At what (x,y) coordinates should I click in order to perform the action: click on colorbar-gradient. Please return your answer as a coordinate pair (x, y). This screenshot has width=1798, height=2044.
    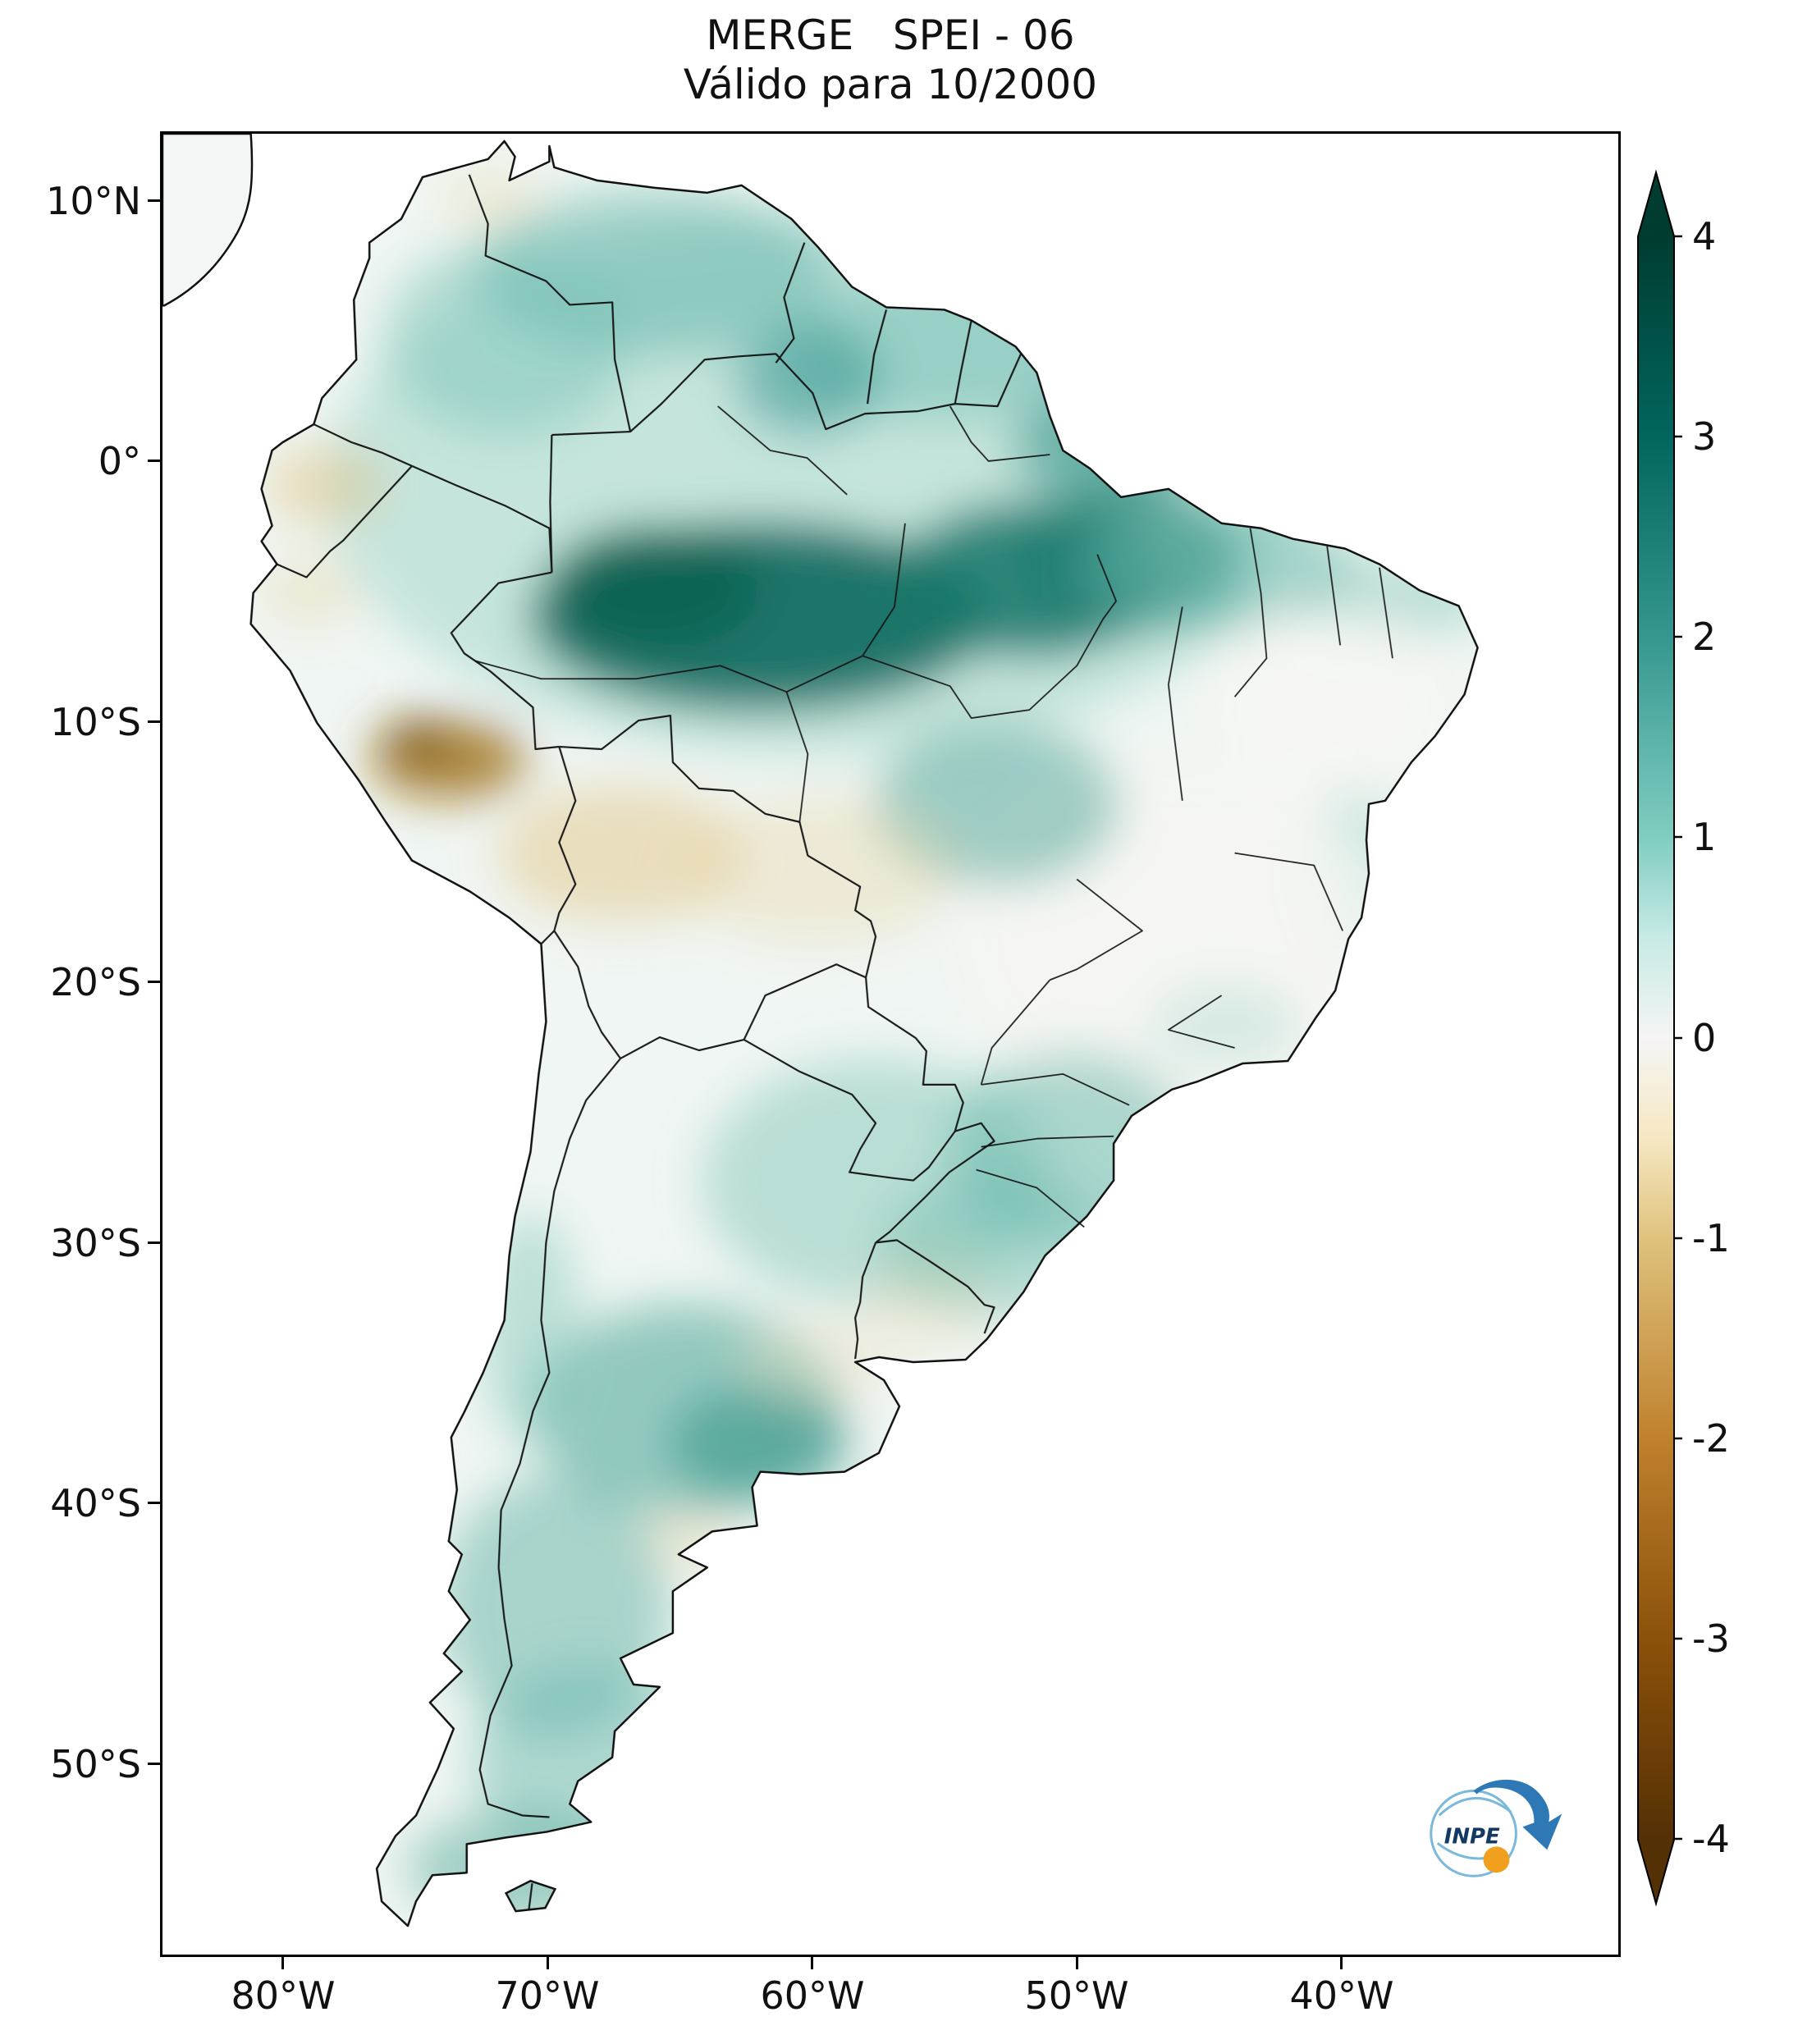
    Looking at the image, I should click on (1656, 1038).